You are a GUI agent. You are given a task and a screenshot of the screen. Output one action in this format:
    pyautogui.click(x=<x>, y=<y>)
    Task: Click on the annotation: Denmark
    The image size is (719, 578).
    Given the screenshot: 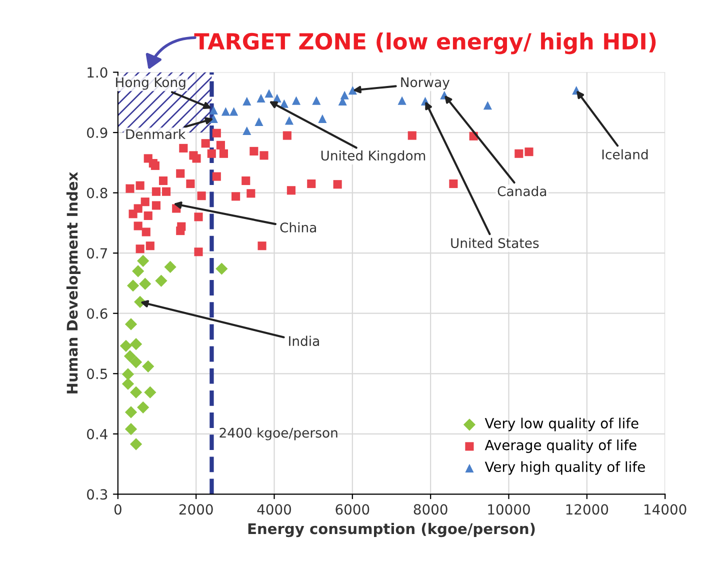 What is the action you would take?
    pyautogui.click(x=156, y=134)
    